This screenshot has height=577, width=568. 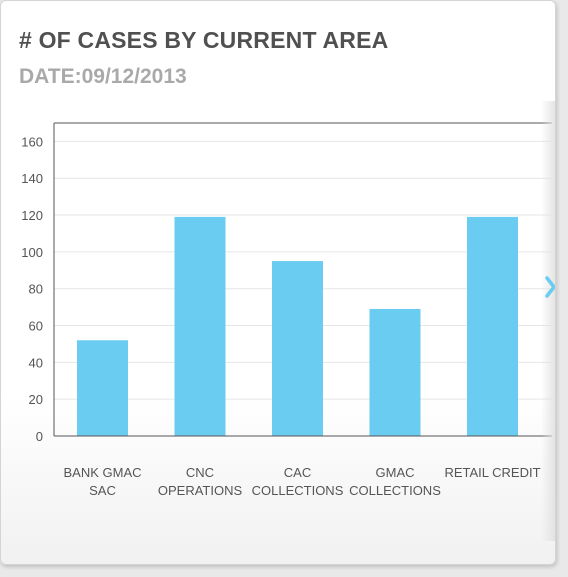 I want to click on chevron-right-icon, so click(x=550, y=287).